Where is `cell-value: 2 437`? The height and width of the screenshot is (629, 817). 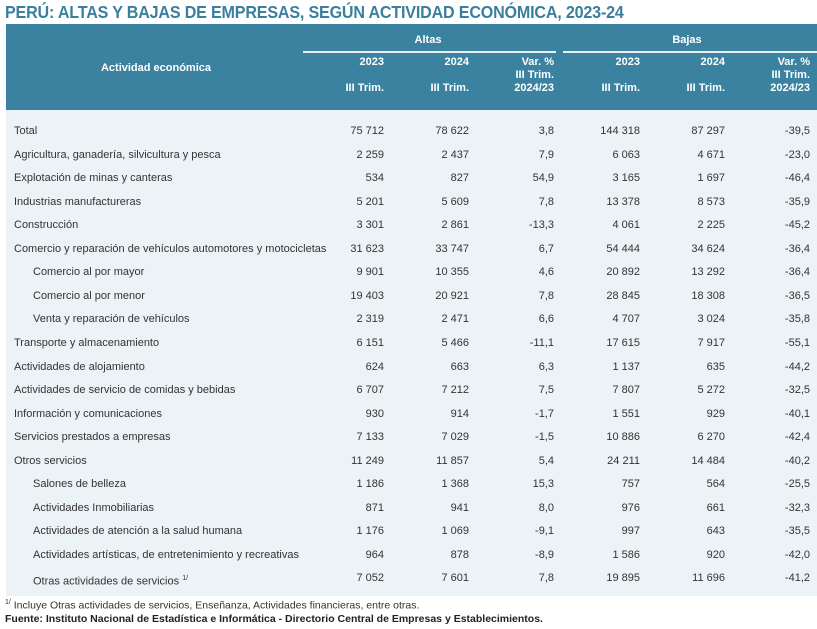
cell-value: 2 437 is located at coordinates (455, 154).